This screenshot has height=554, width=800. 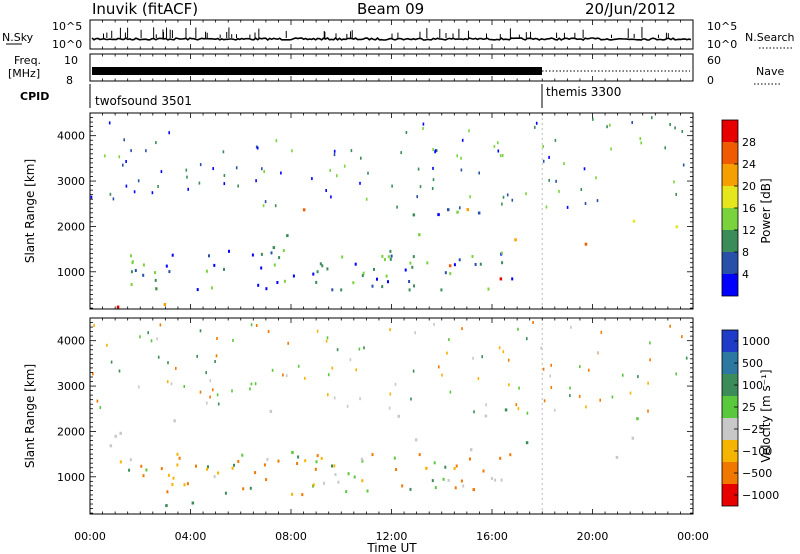 What do you see at coordinates (492, 536) in the screenshot?
I see `time-tick-label: 16:00` at bounding box center [492, 536].